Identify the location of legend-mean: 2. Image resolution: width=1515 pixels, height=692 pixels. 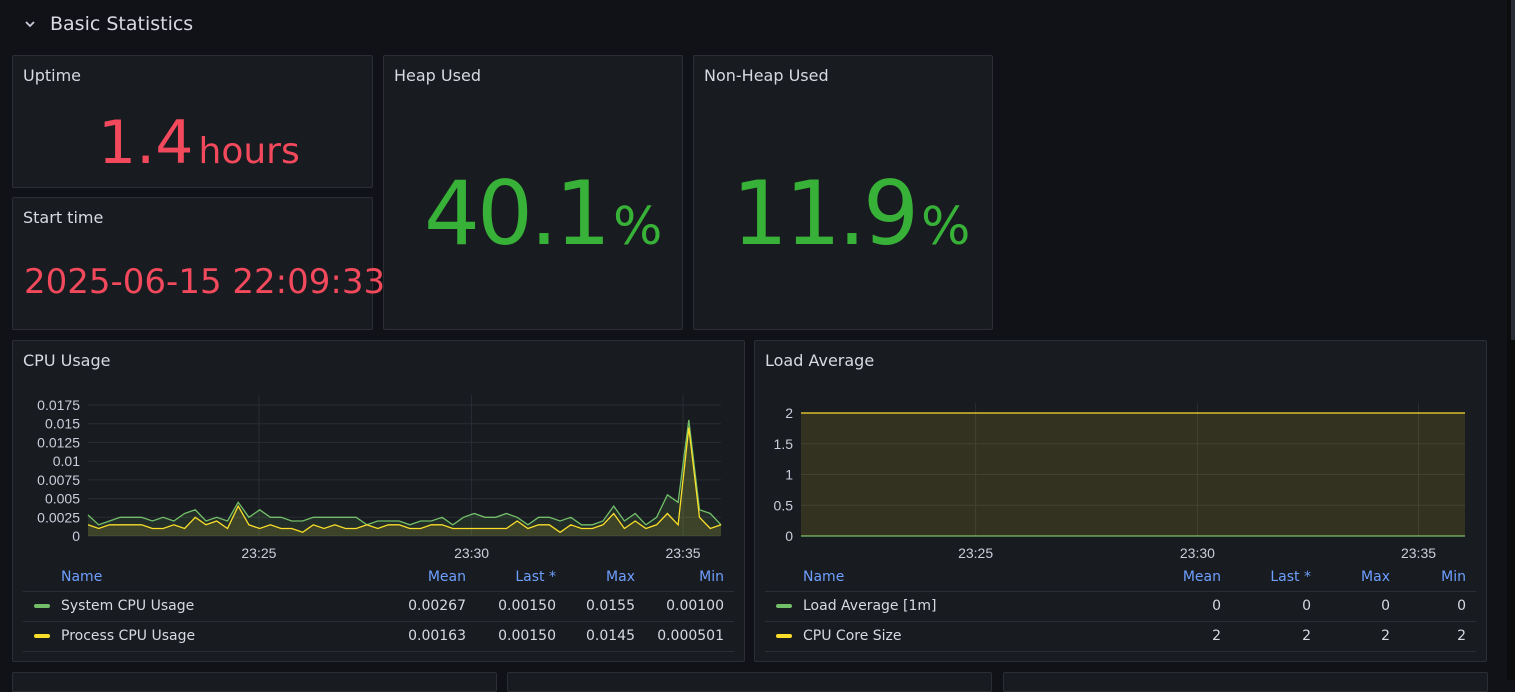
(1216, 636).